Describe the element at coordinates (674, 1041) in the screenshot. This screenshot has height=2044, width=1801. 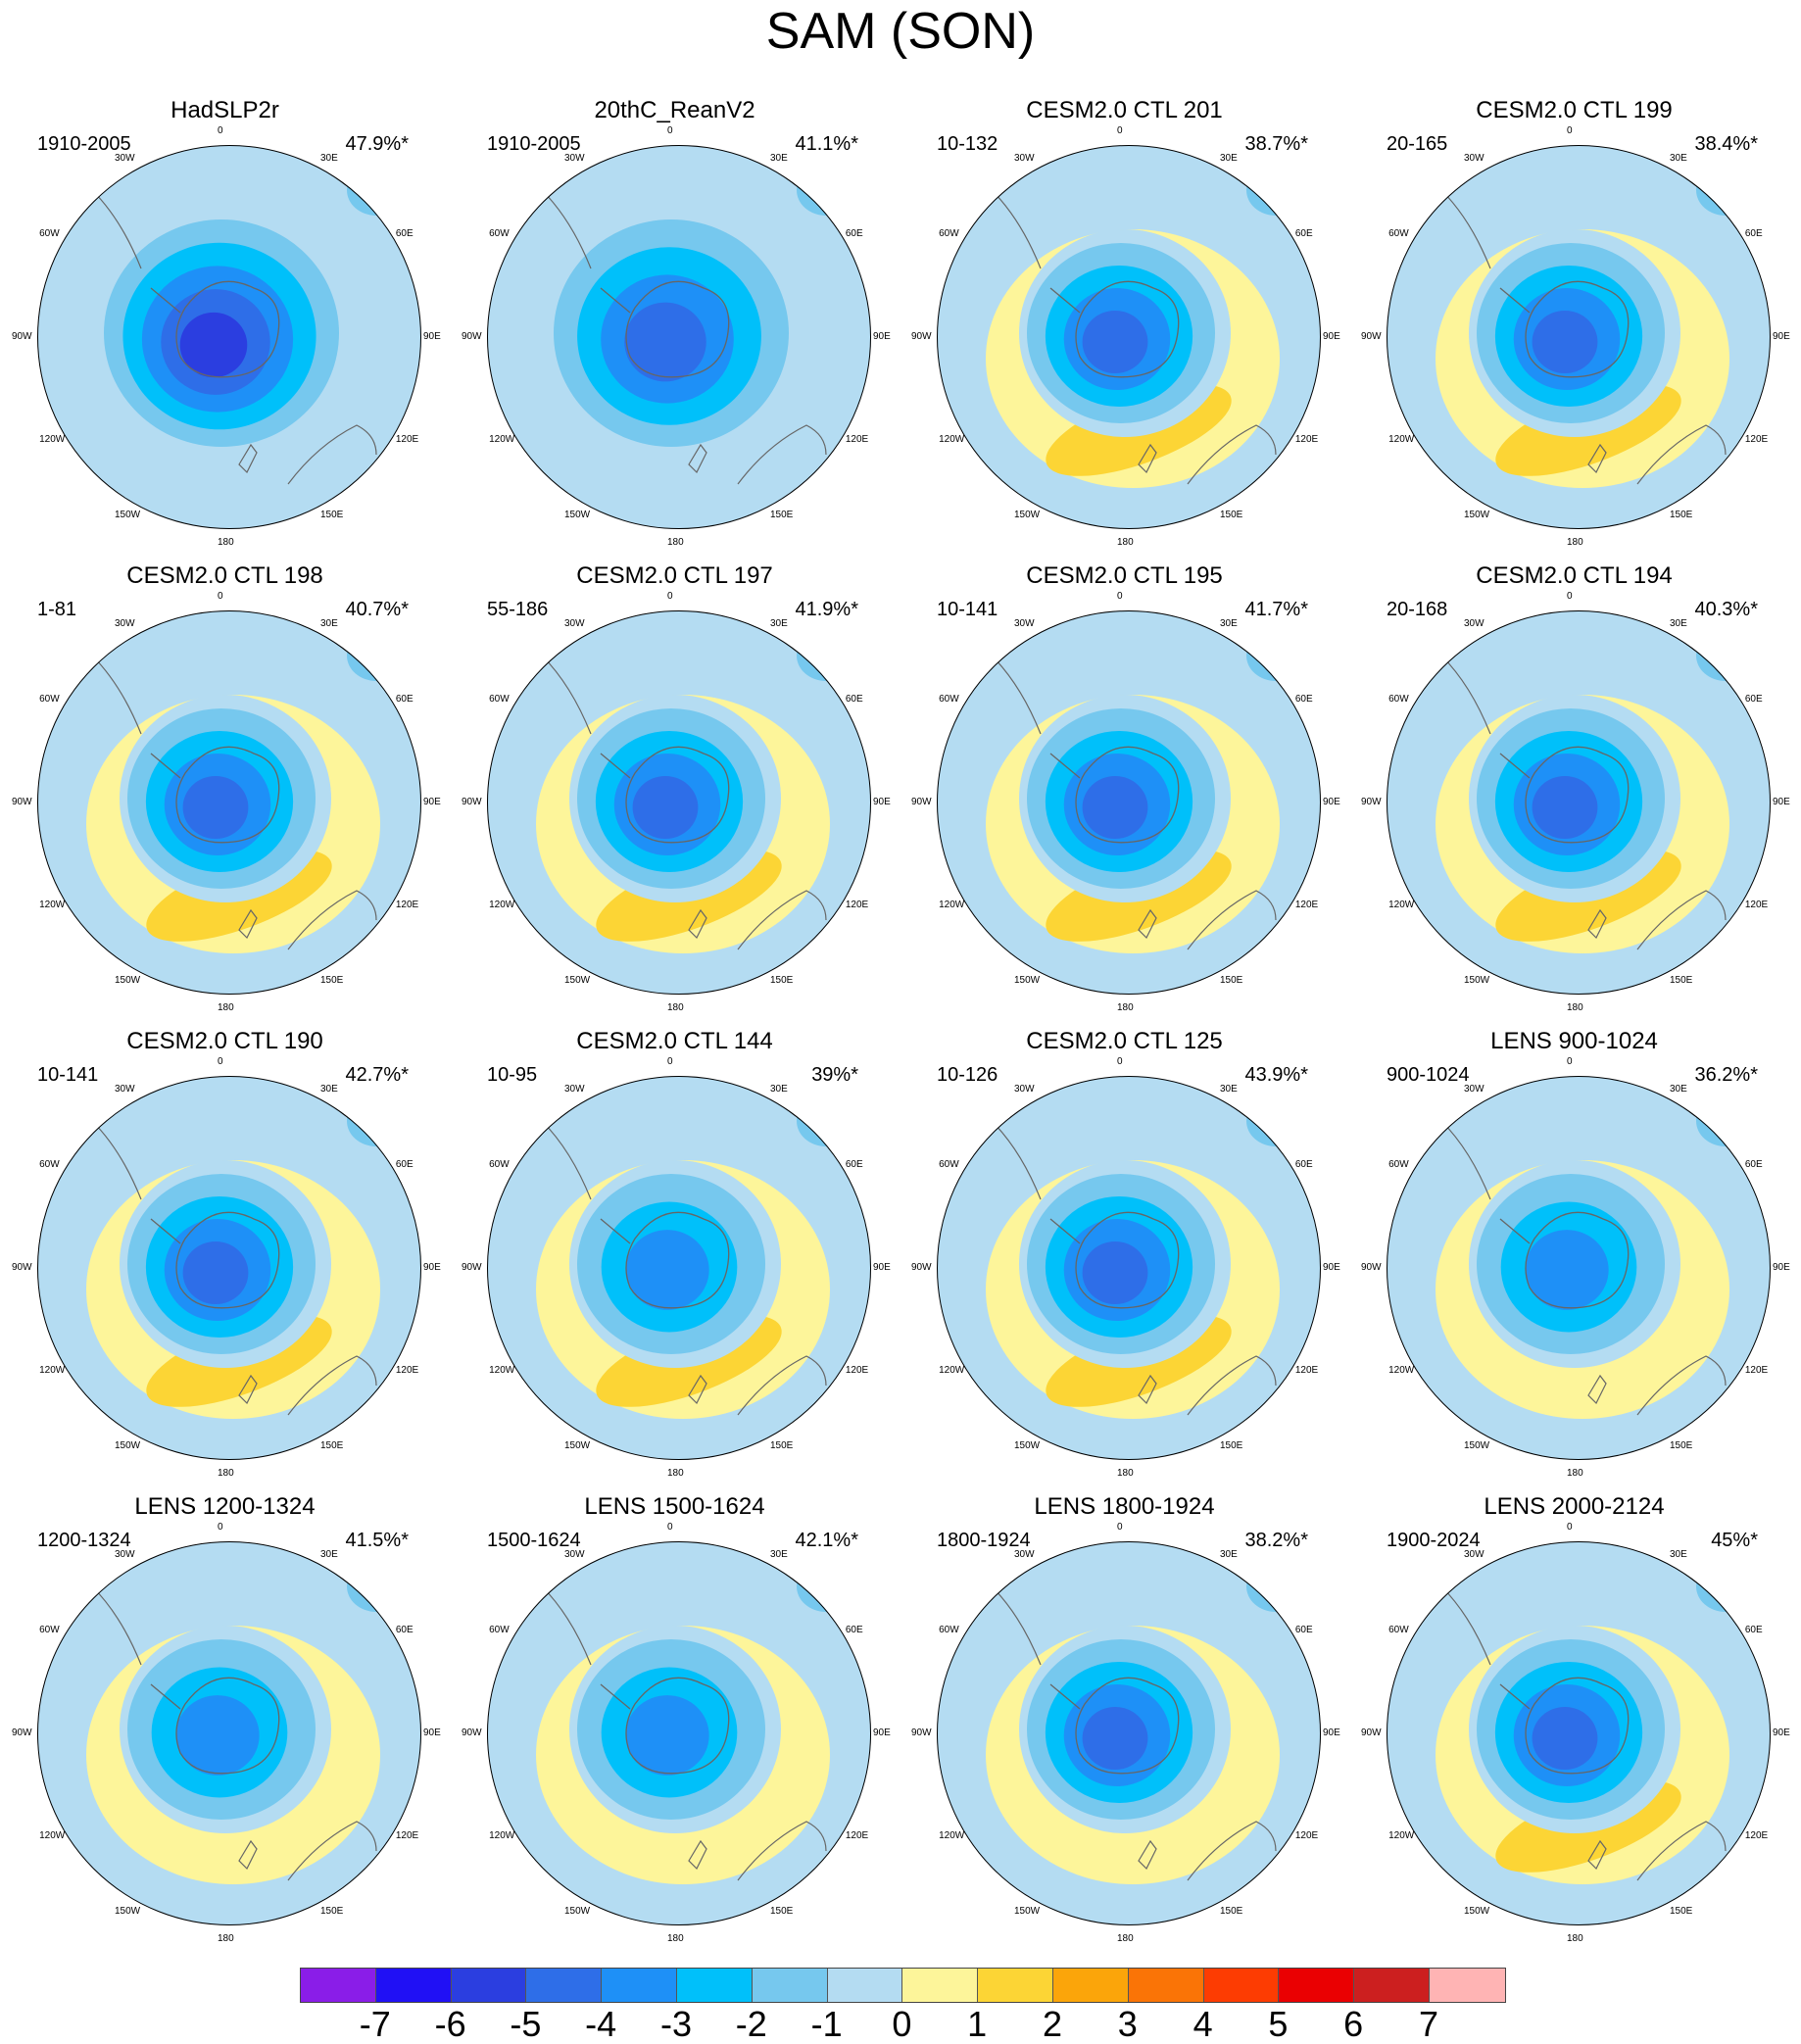
I see `panel-title: CESM2.0 CTL 144` at that location.